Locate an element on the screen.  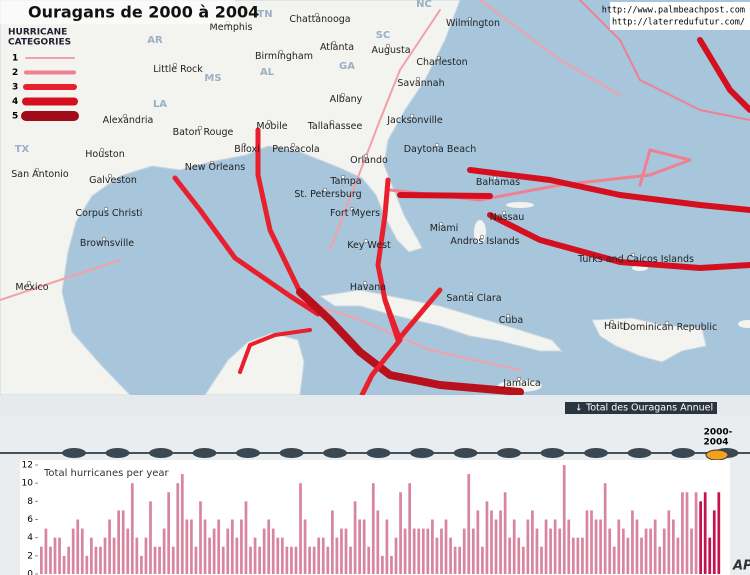
city-label: Andros Islands is located at coordinates (484, 241).